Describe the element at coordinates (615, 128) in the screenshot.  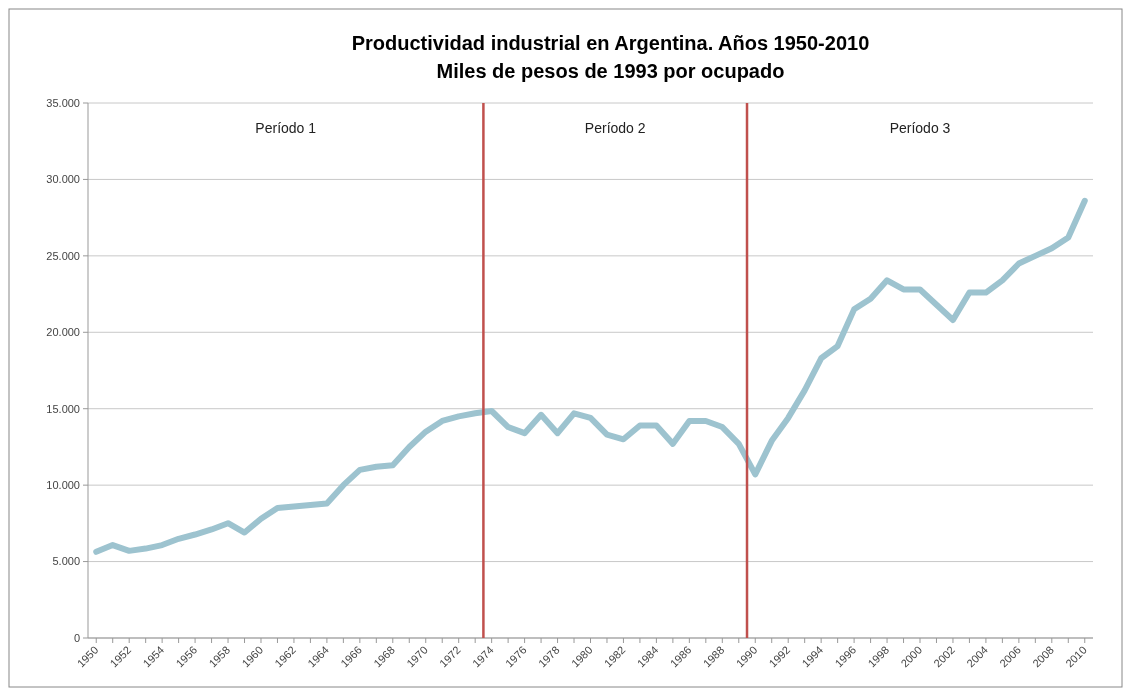
I see `annotation: Período 2` at that location.